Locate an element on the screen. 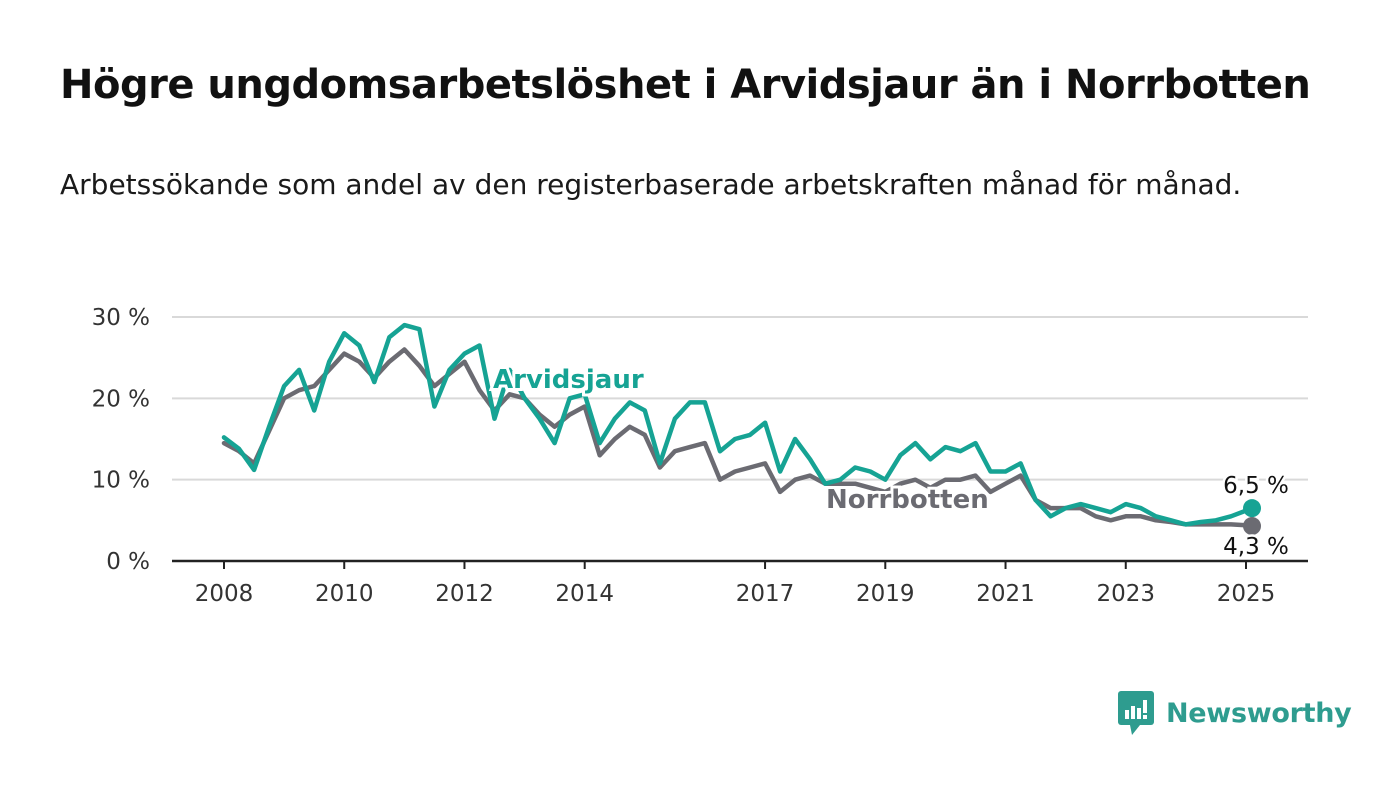 The width and height of the screenshot is (1400, 794). y-tick-label: 10 % is located at coordinates (121, 481).